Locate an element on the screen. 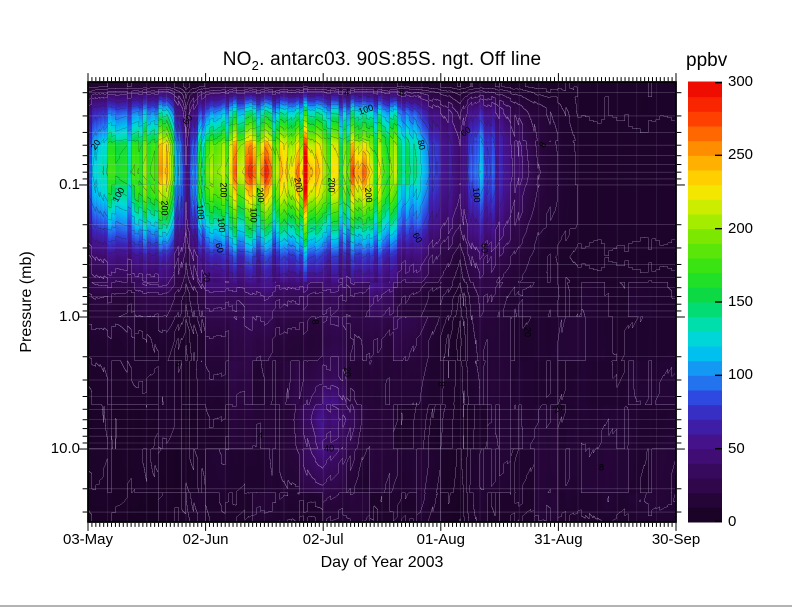 The image size is (792, 612). colorbar-tick-label: 100 is located at coordinates (741, 375).